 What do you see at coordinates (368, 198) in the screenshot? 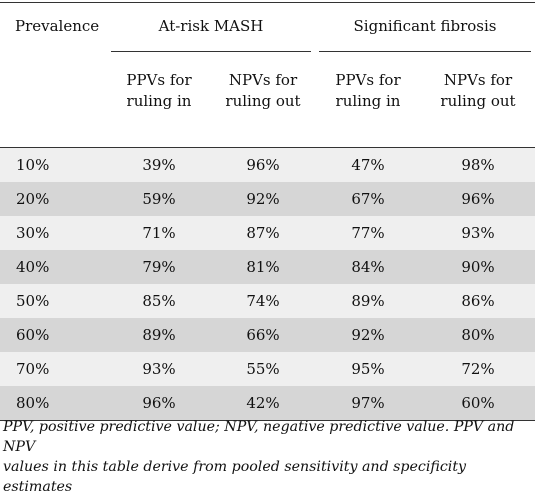
I see `fibrosis-ppv-cell: 67%` at bounding box center [368, 198].